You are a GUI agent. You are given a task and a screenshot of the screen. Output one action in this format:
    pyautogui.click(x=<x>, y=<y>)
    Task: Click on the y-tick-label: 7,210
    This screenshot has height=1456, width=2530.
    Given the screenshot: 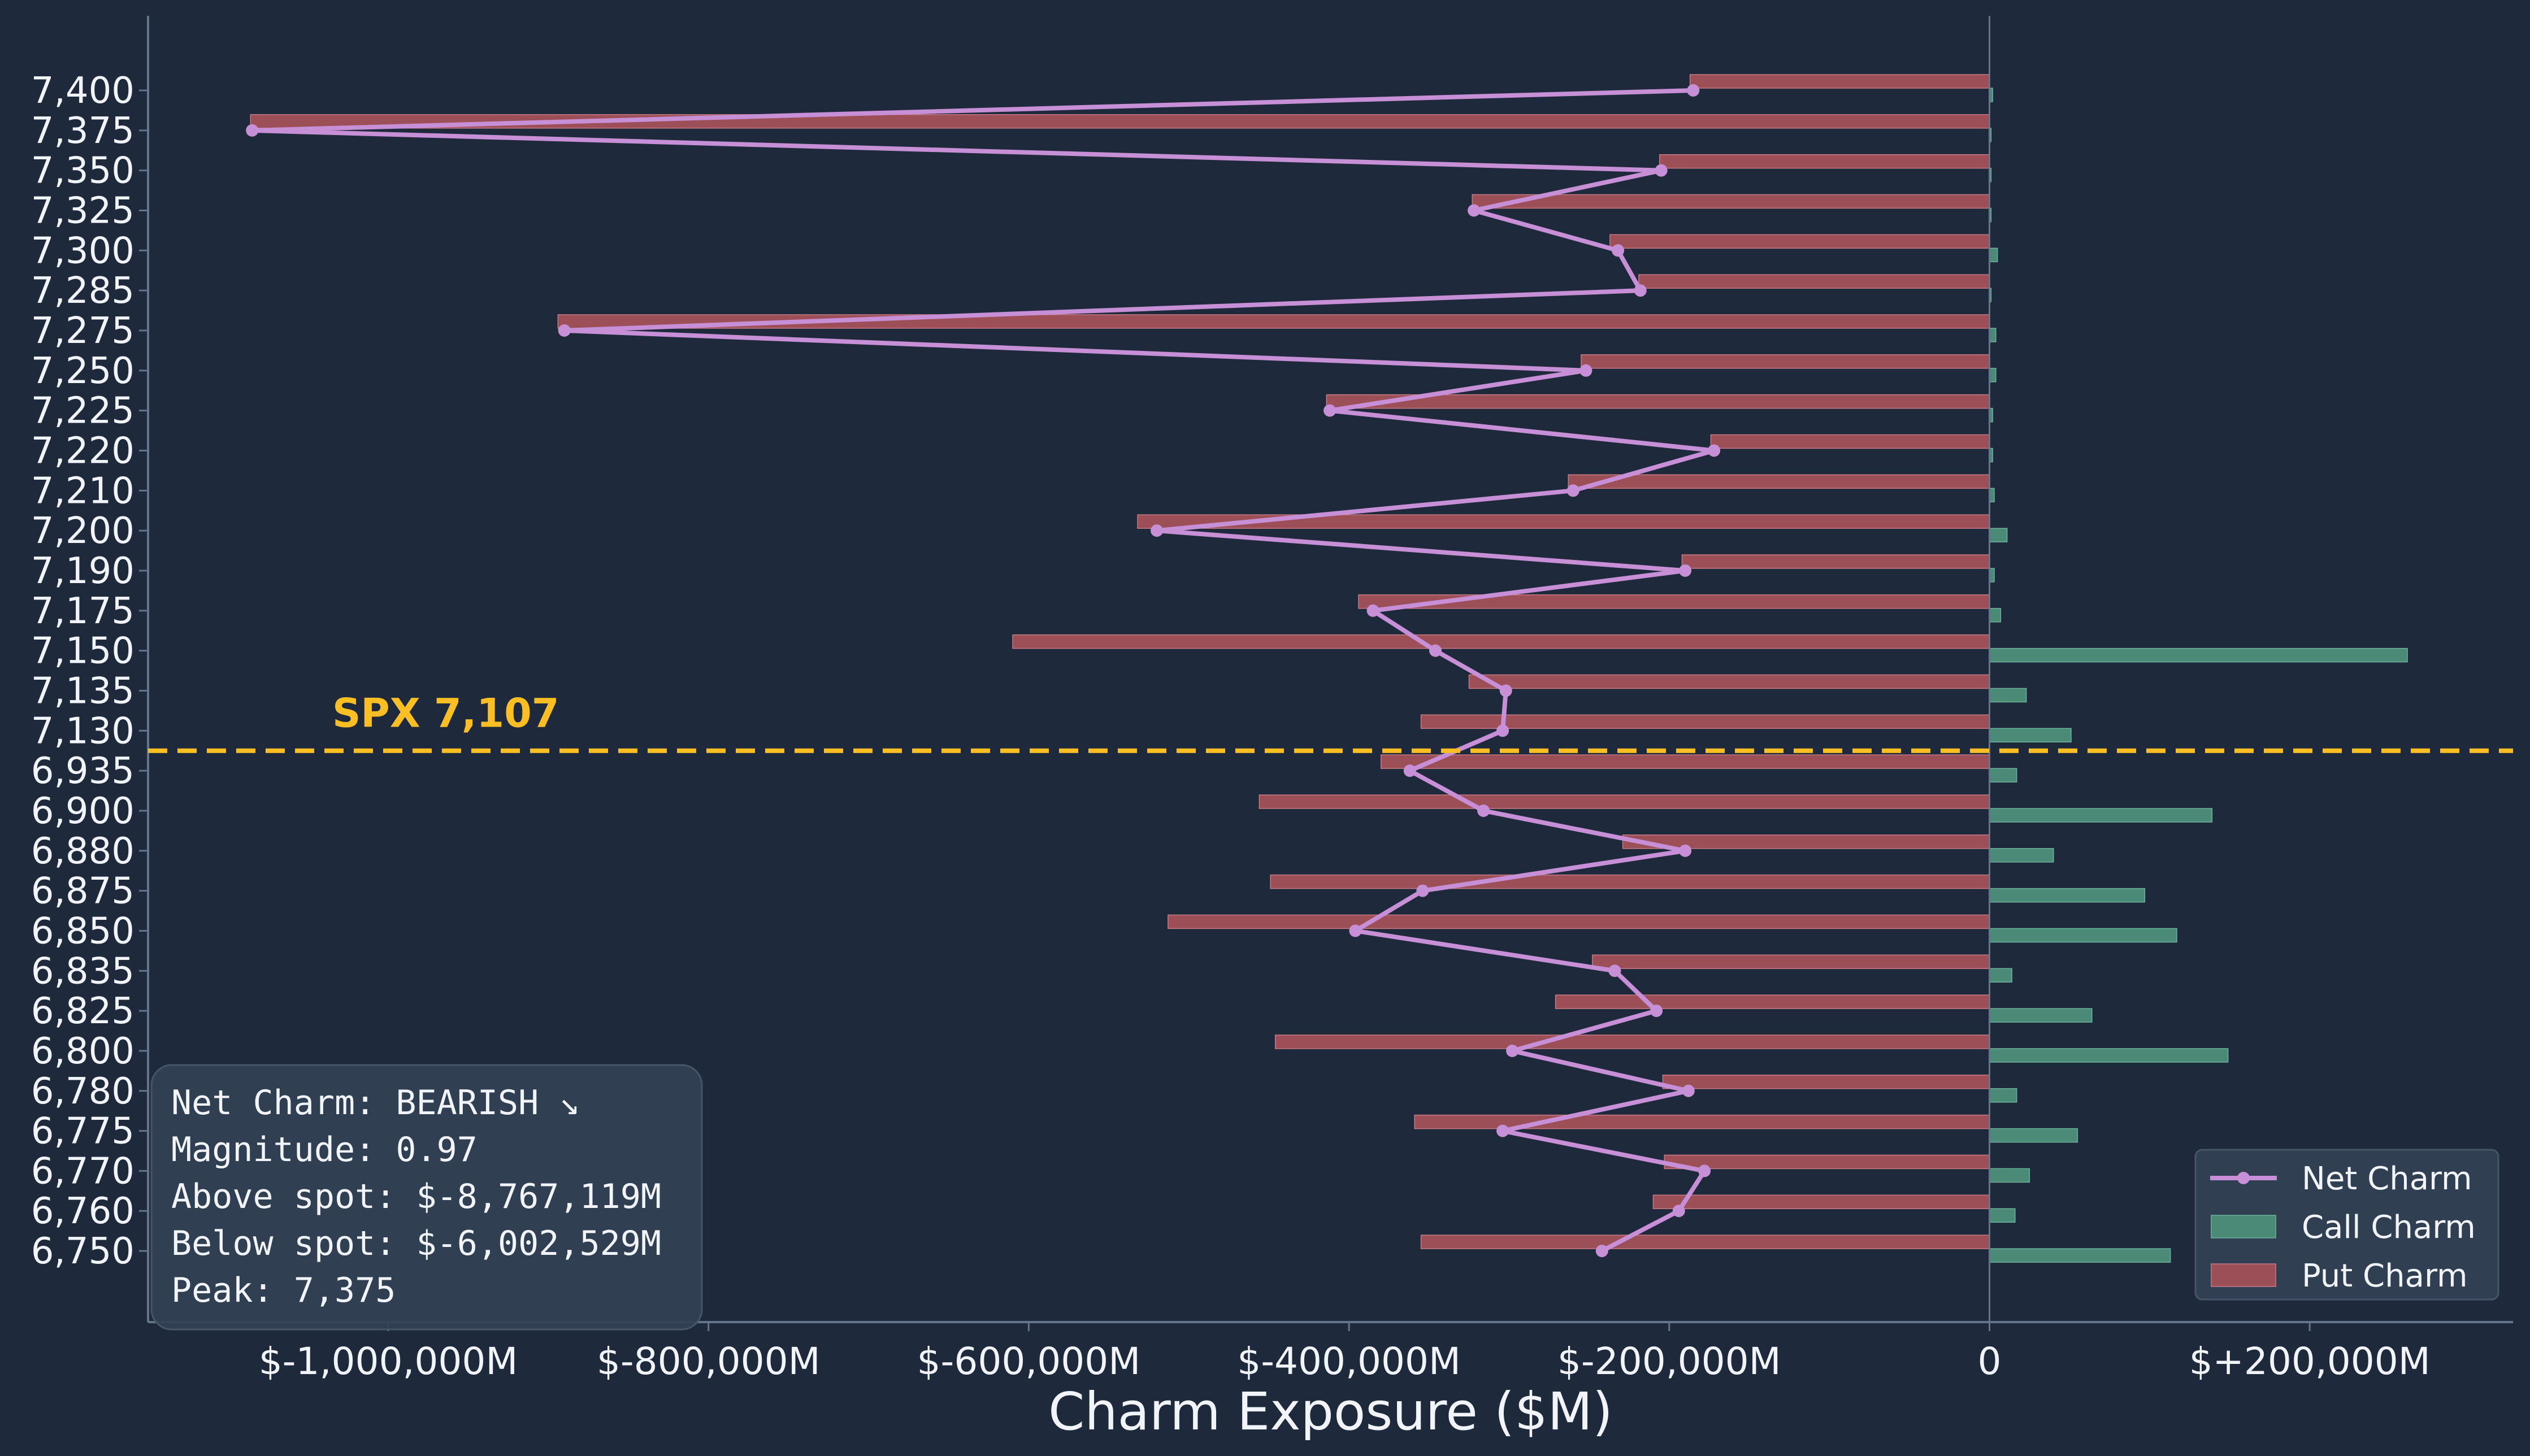 What is the action you would take?
    pyautogui.click(x=82, y=491)
    